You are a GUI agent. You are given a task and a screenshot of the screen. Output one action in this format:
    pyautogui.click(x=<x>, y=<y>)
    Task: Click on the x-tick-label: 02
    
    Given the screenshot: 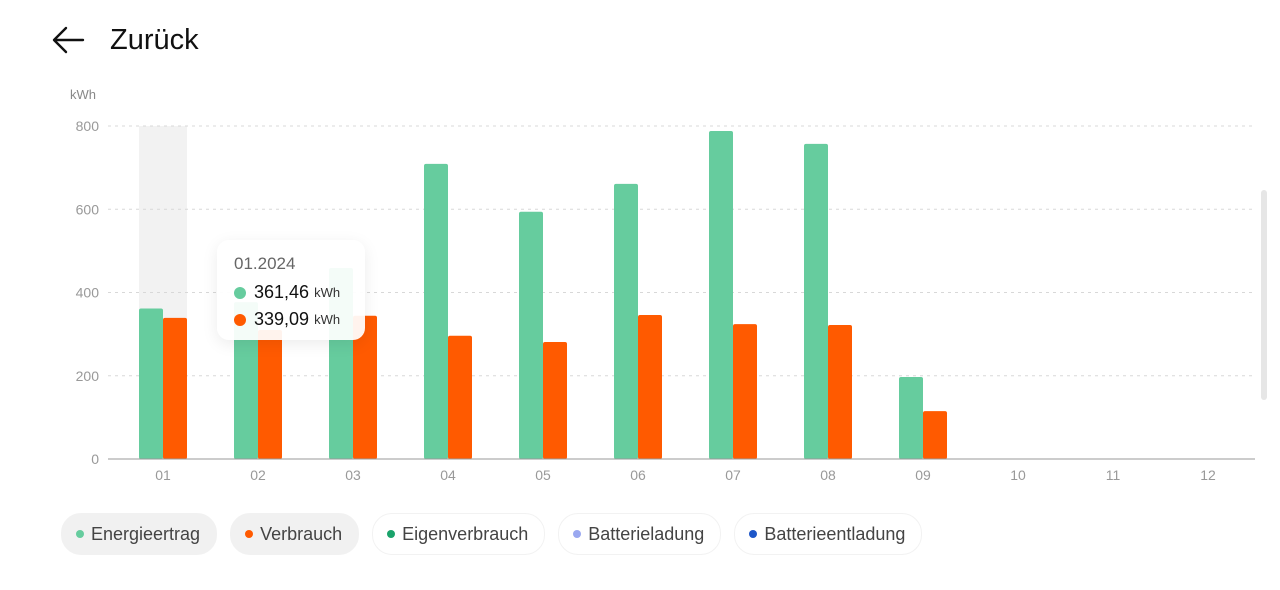 What is the action you would take?
    pyautogui.click(x=258, y=475)
    